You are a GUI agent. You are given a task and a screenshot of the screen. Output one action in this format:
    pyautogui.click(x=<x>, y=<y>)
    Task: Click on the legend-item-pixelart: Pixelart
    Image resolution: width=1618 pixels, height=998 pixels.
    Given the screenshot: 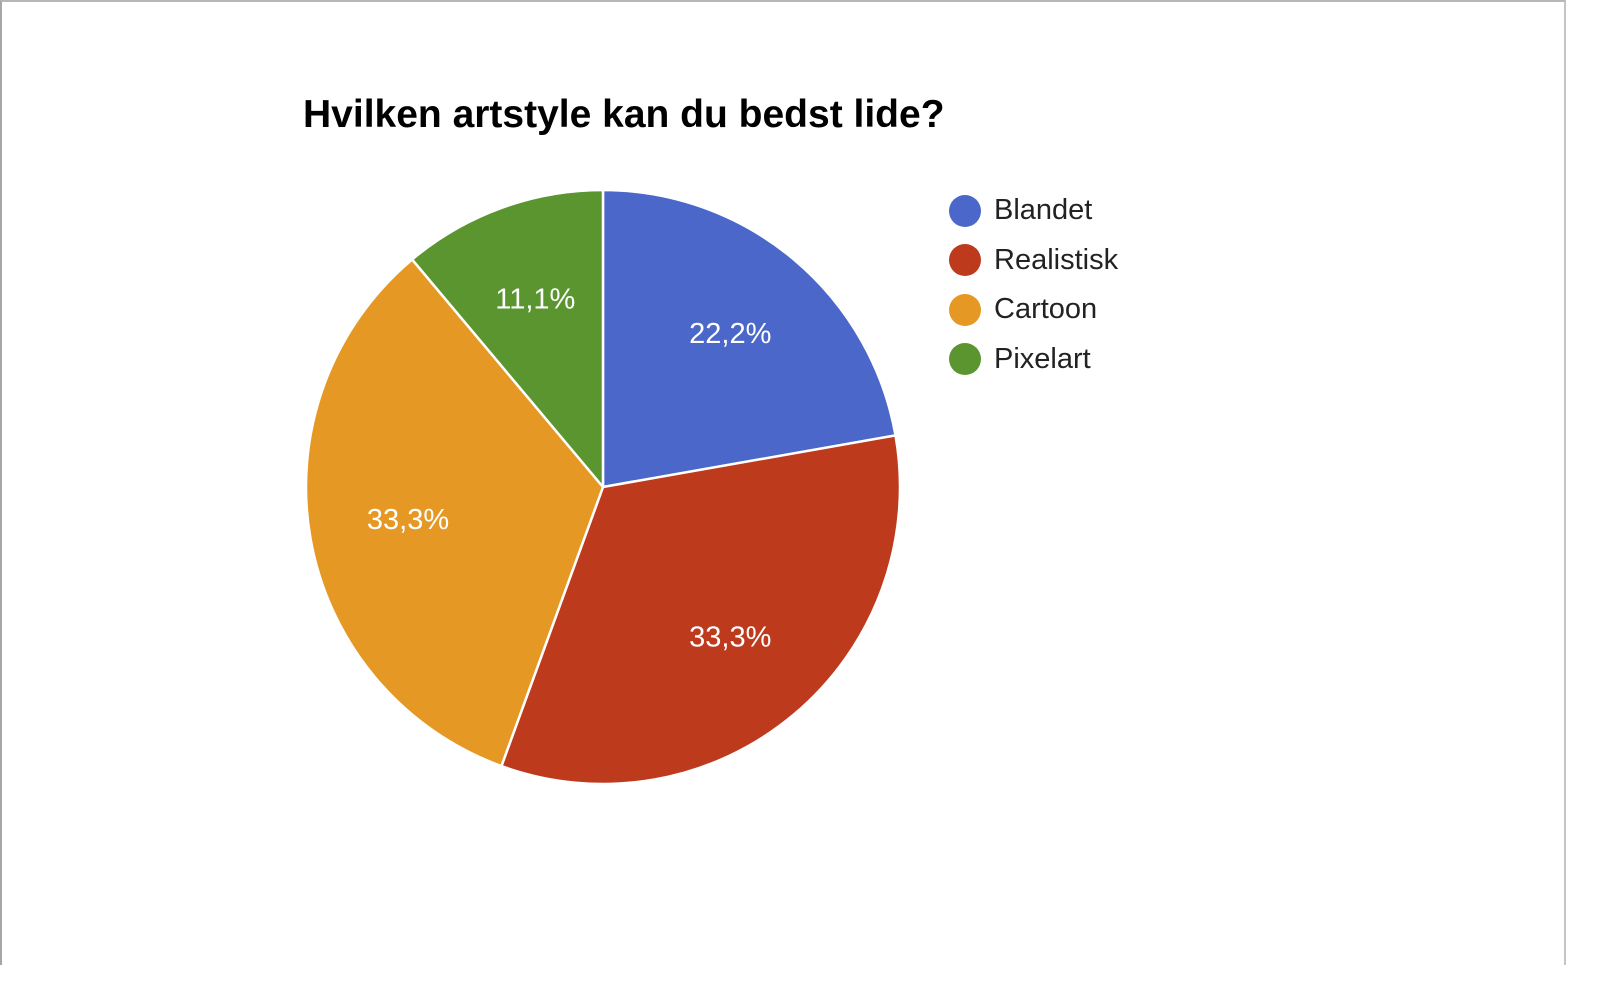 What is the action you would take?
    pyautogui.click(x=1033, y=360)
    